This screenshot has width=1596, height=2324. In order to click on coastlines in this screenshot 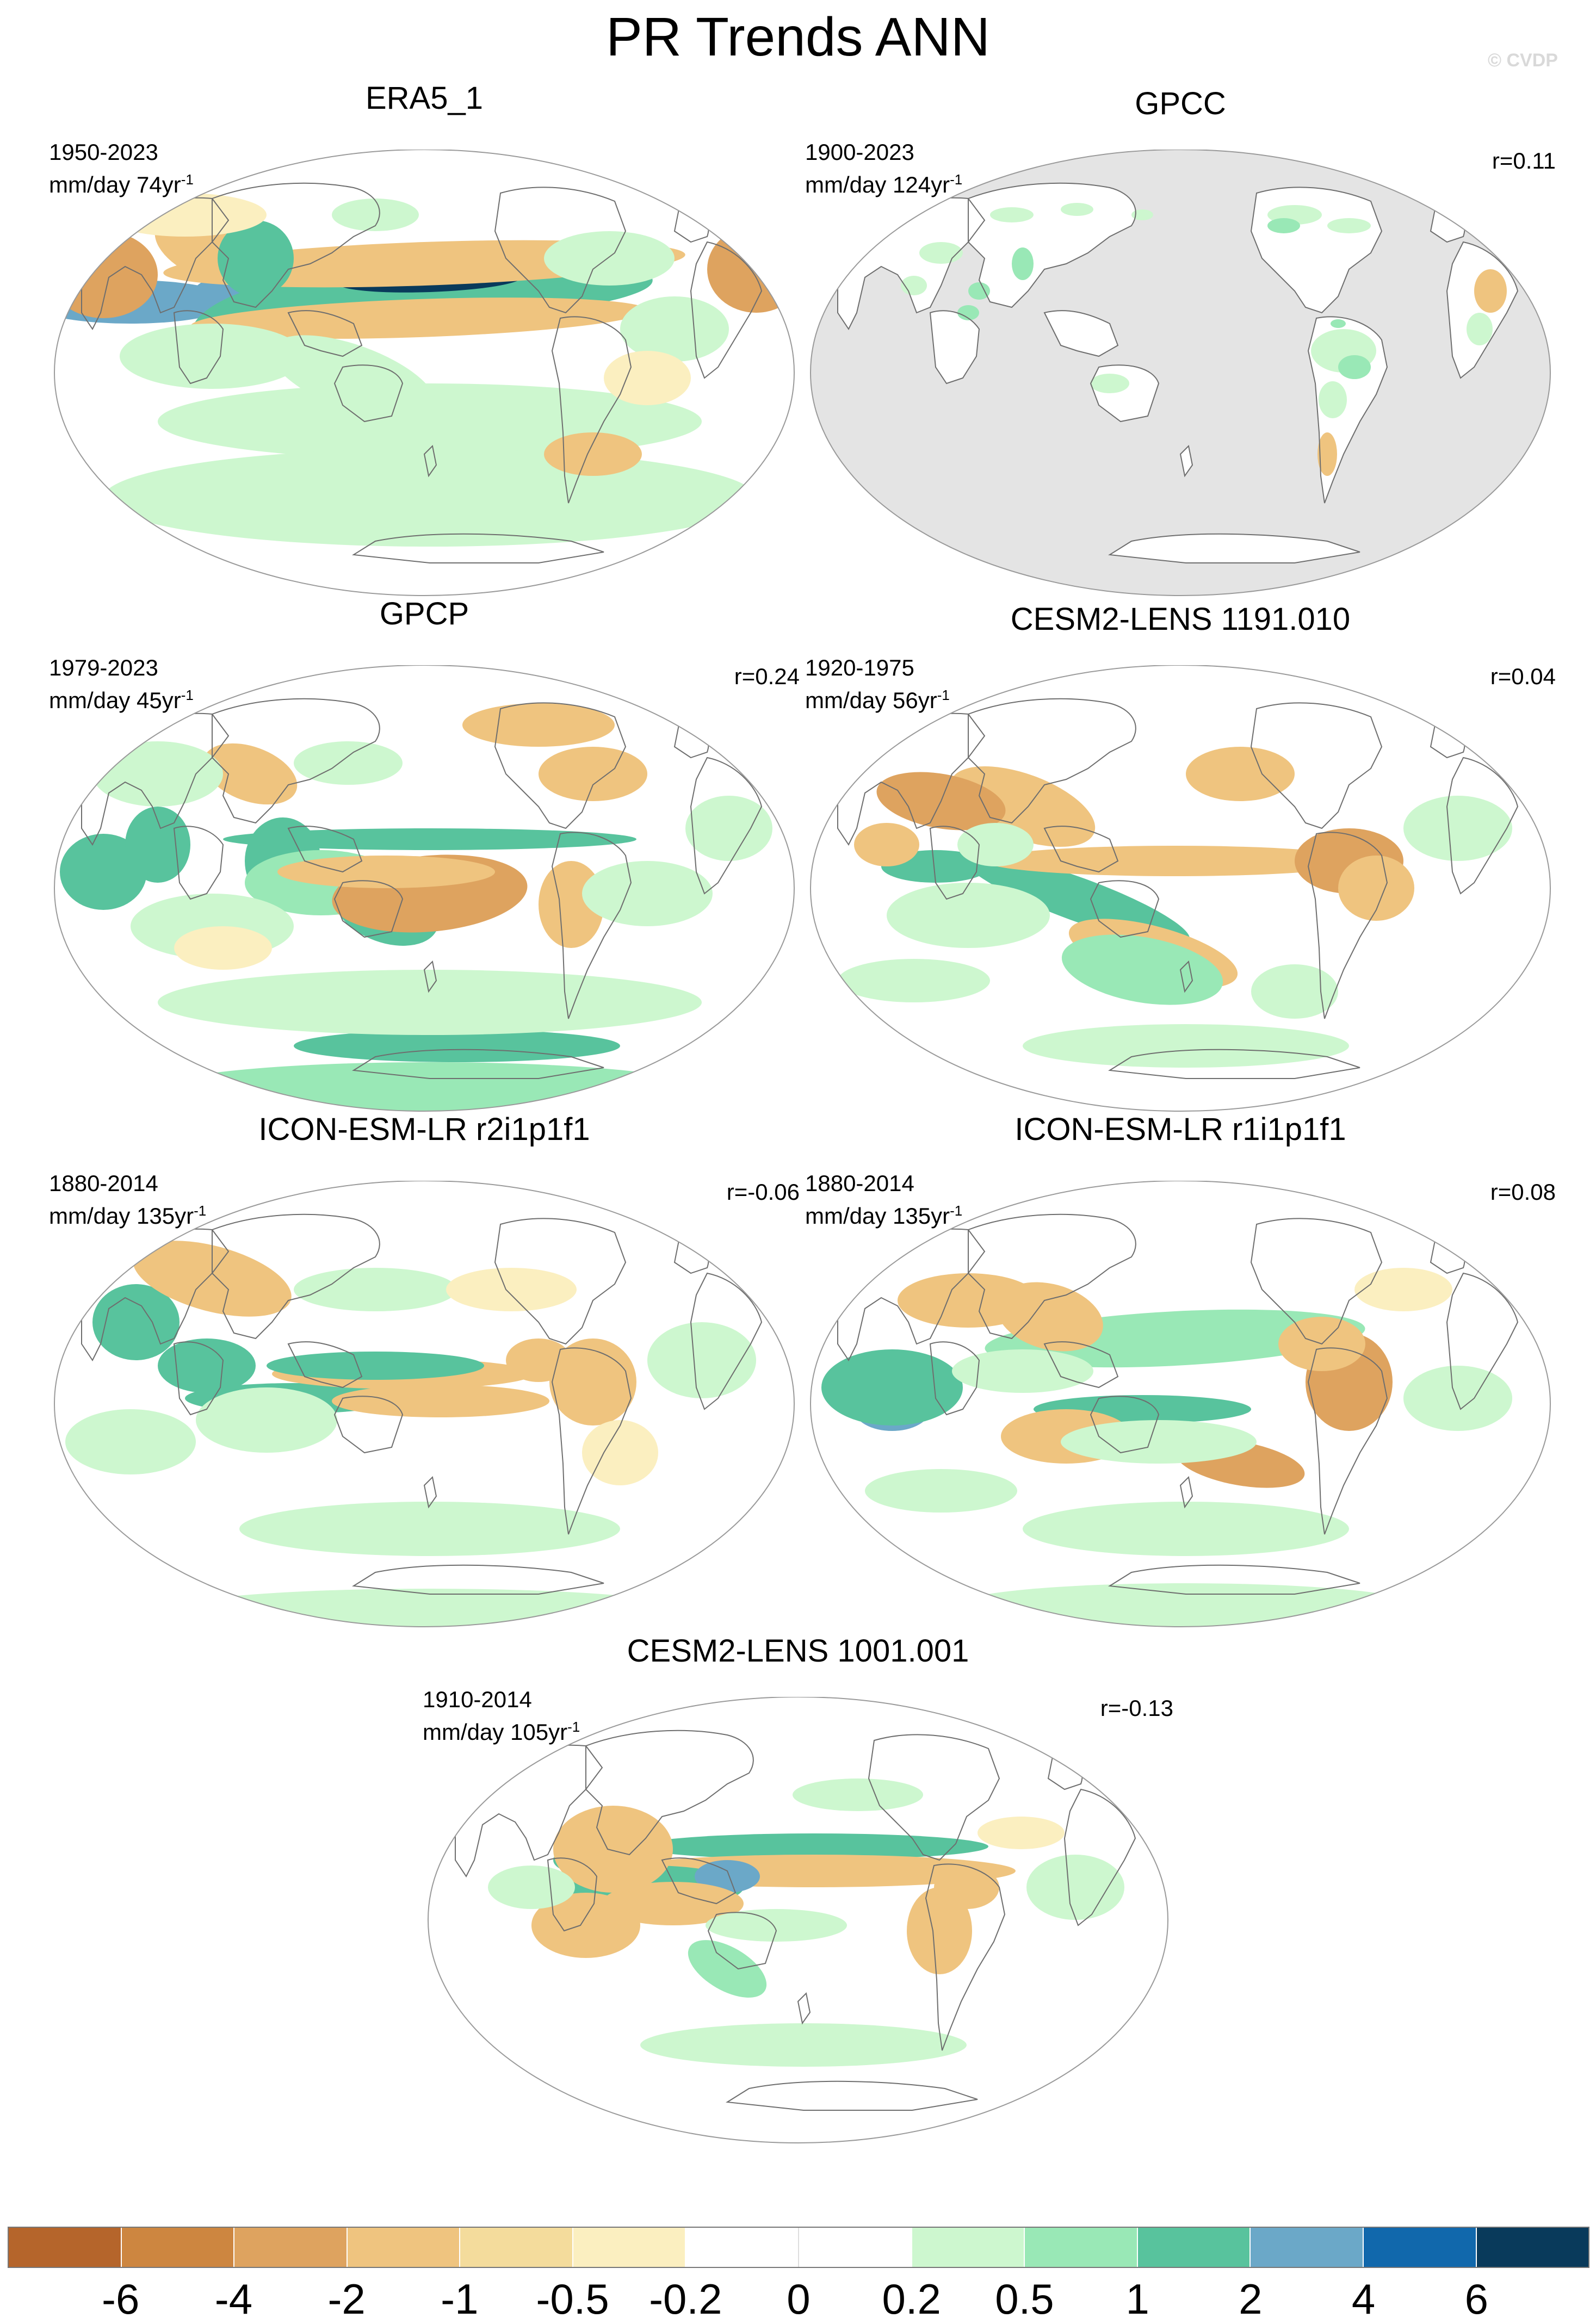, I will do `click(1178, 1404)`.